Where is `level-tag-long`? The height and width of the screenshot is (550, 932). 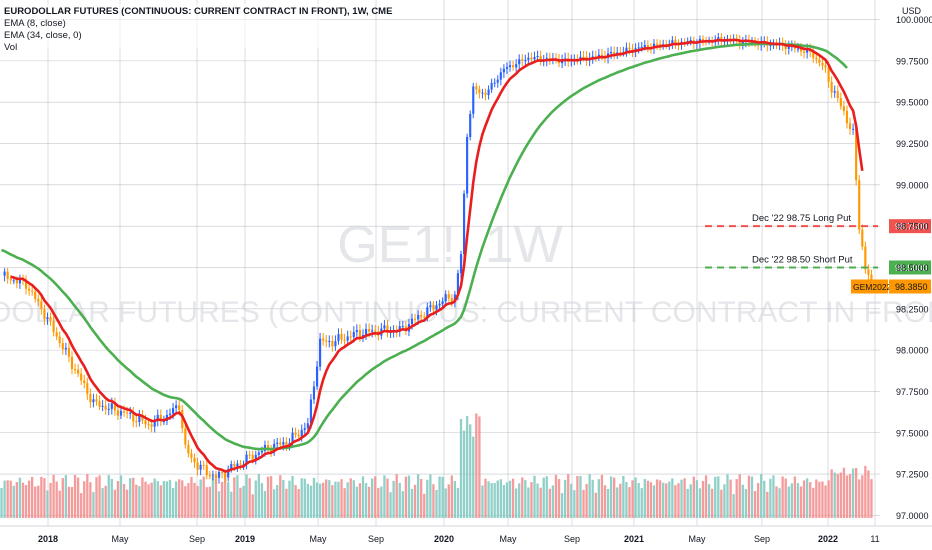 level-tag-long is located at coordinates (910, 226).